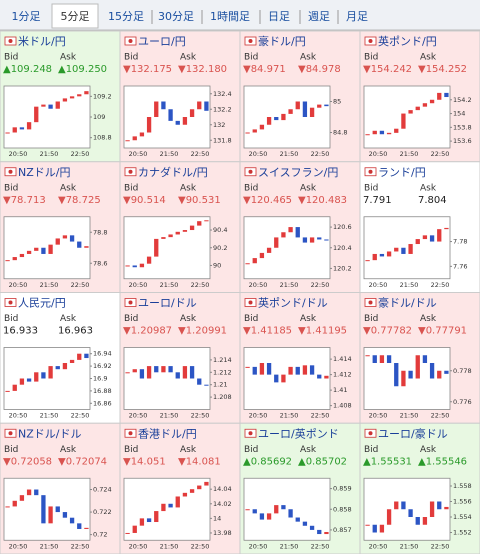 The height and width of the screenshot is (554, 480). I want to click on pair-name: 豪ドル/円, so click(282, 41).